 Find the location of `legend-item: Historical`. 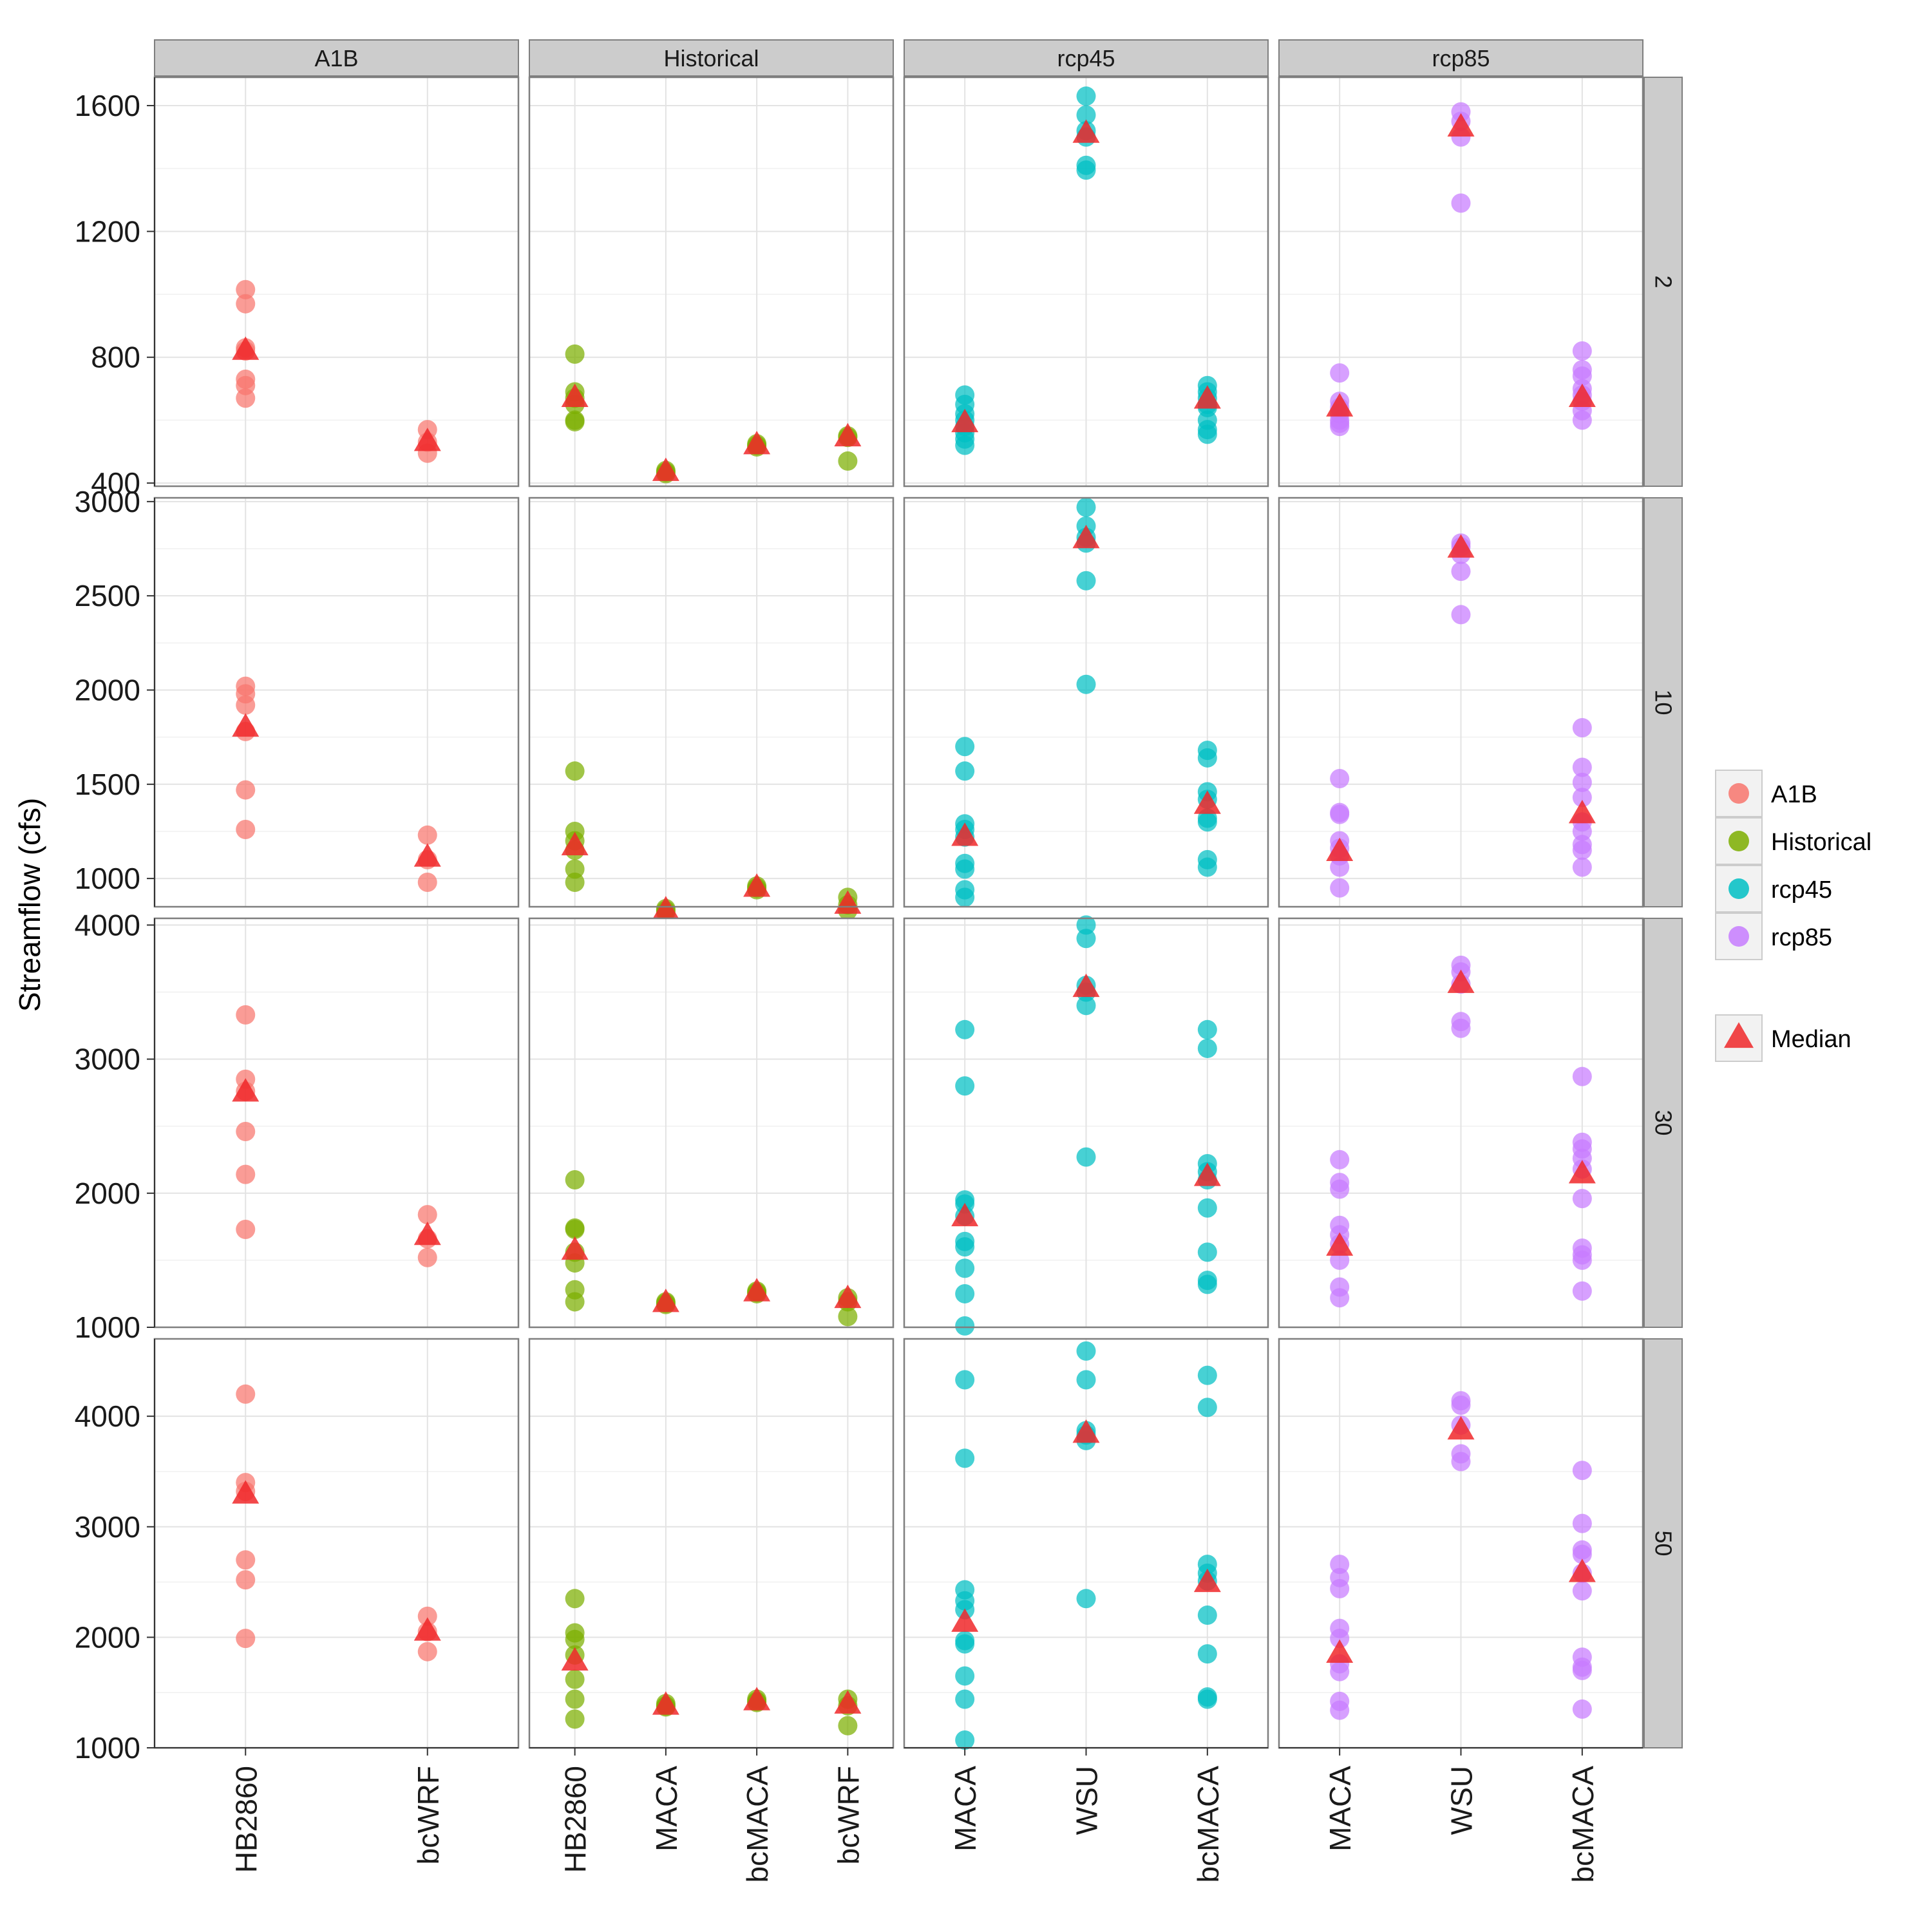

legend-item: Historical is located at coordinates (1793, 841).